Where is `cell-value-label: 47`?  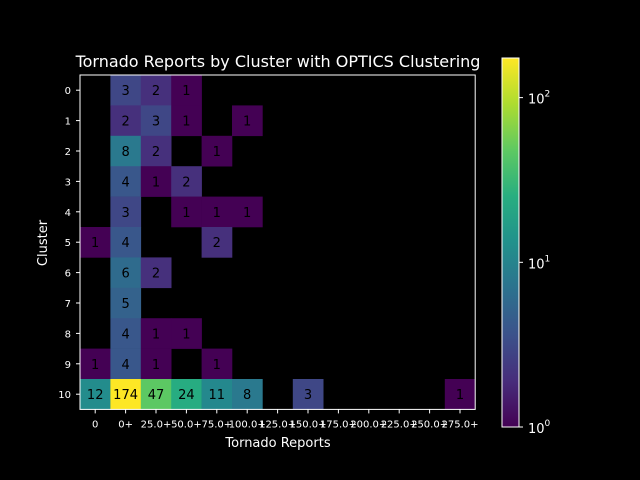
cell-value-label: 47 is located at coordinates (156, 395).